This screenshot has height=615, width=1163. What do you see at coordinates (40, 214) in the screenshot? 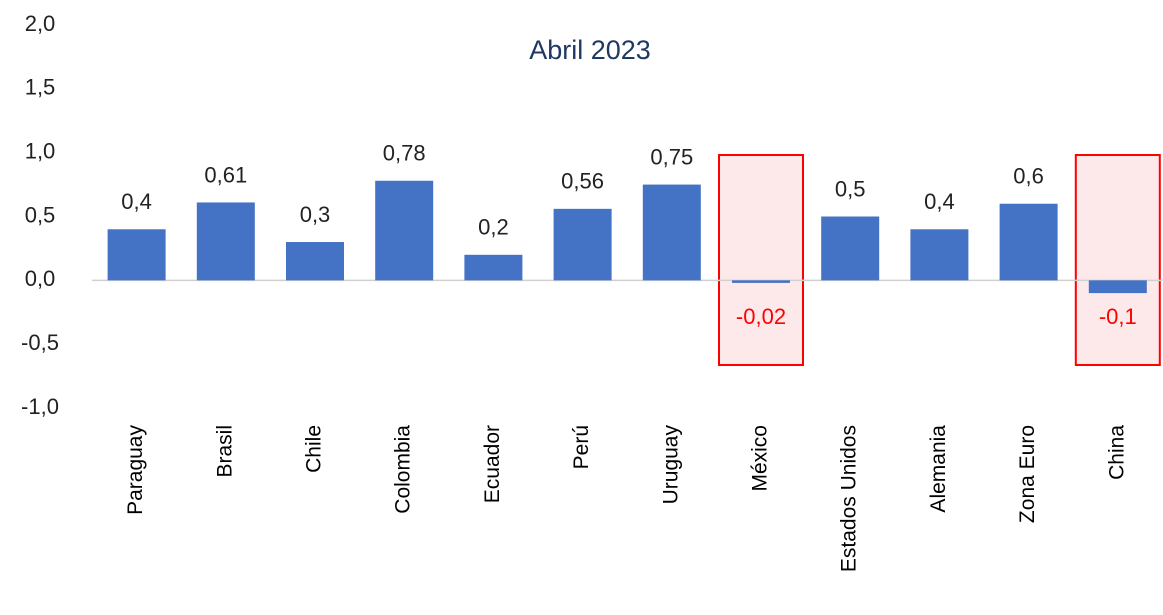
I see `y-tick-label: 0,5` at bounding box center [40, 214].